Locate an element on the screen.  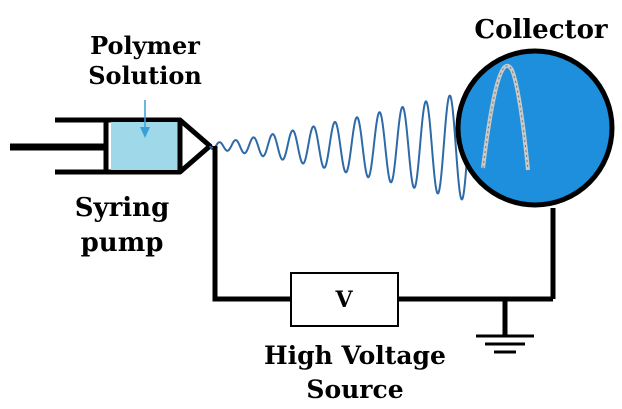
high-voltage-label-line2: Source is located at coordinates (354, 389).